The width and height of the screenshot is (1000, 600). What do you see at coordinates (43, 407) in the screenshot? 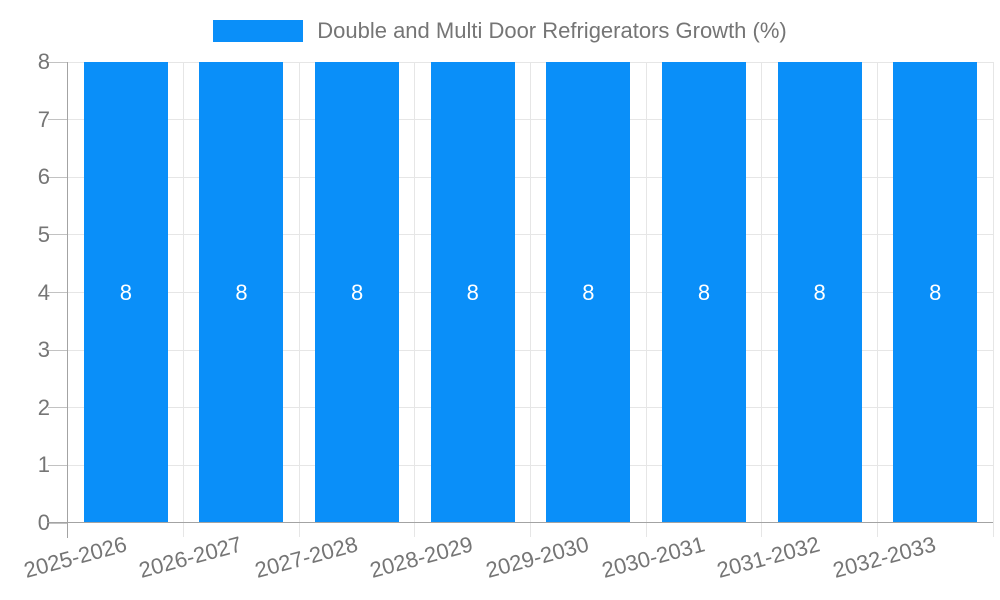
I see `y-axis-tick-label: 2` at bounding box center [43, 407].